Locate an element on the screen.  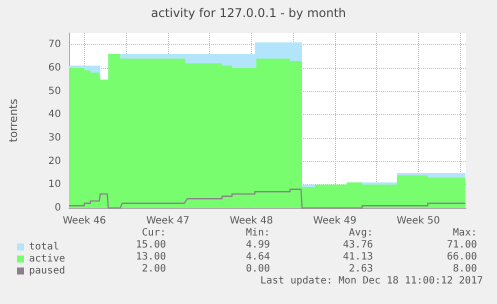
text: 2.63 is located at coordinates (360, 269).